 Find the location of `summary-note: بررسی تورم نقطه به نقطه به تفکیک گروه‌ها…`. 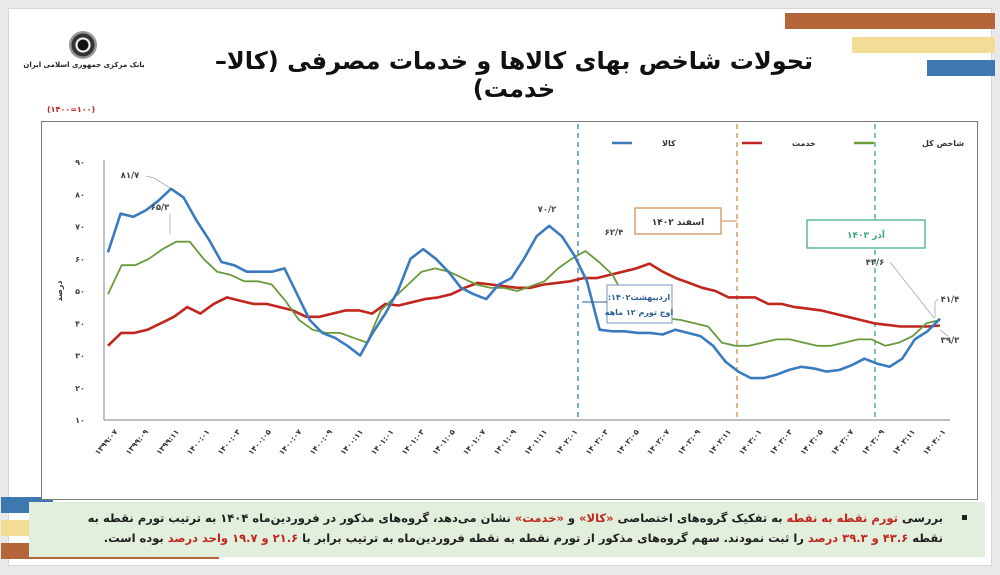

summary-note: بررسی تورم نقطه به نقطه به تفکیک گروه‌ها… is located at coordinates (507, 529).